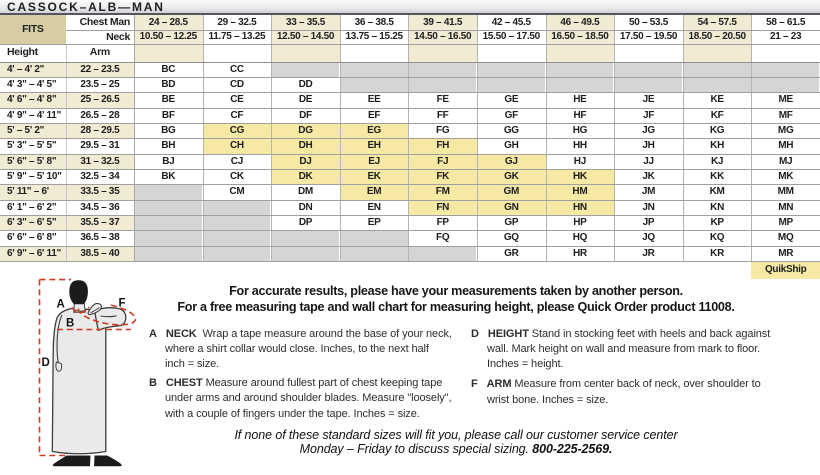 The image size is (820, 475). I want to click on svg-text: F, so click(122, 304).